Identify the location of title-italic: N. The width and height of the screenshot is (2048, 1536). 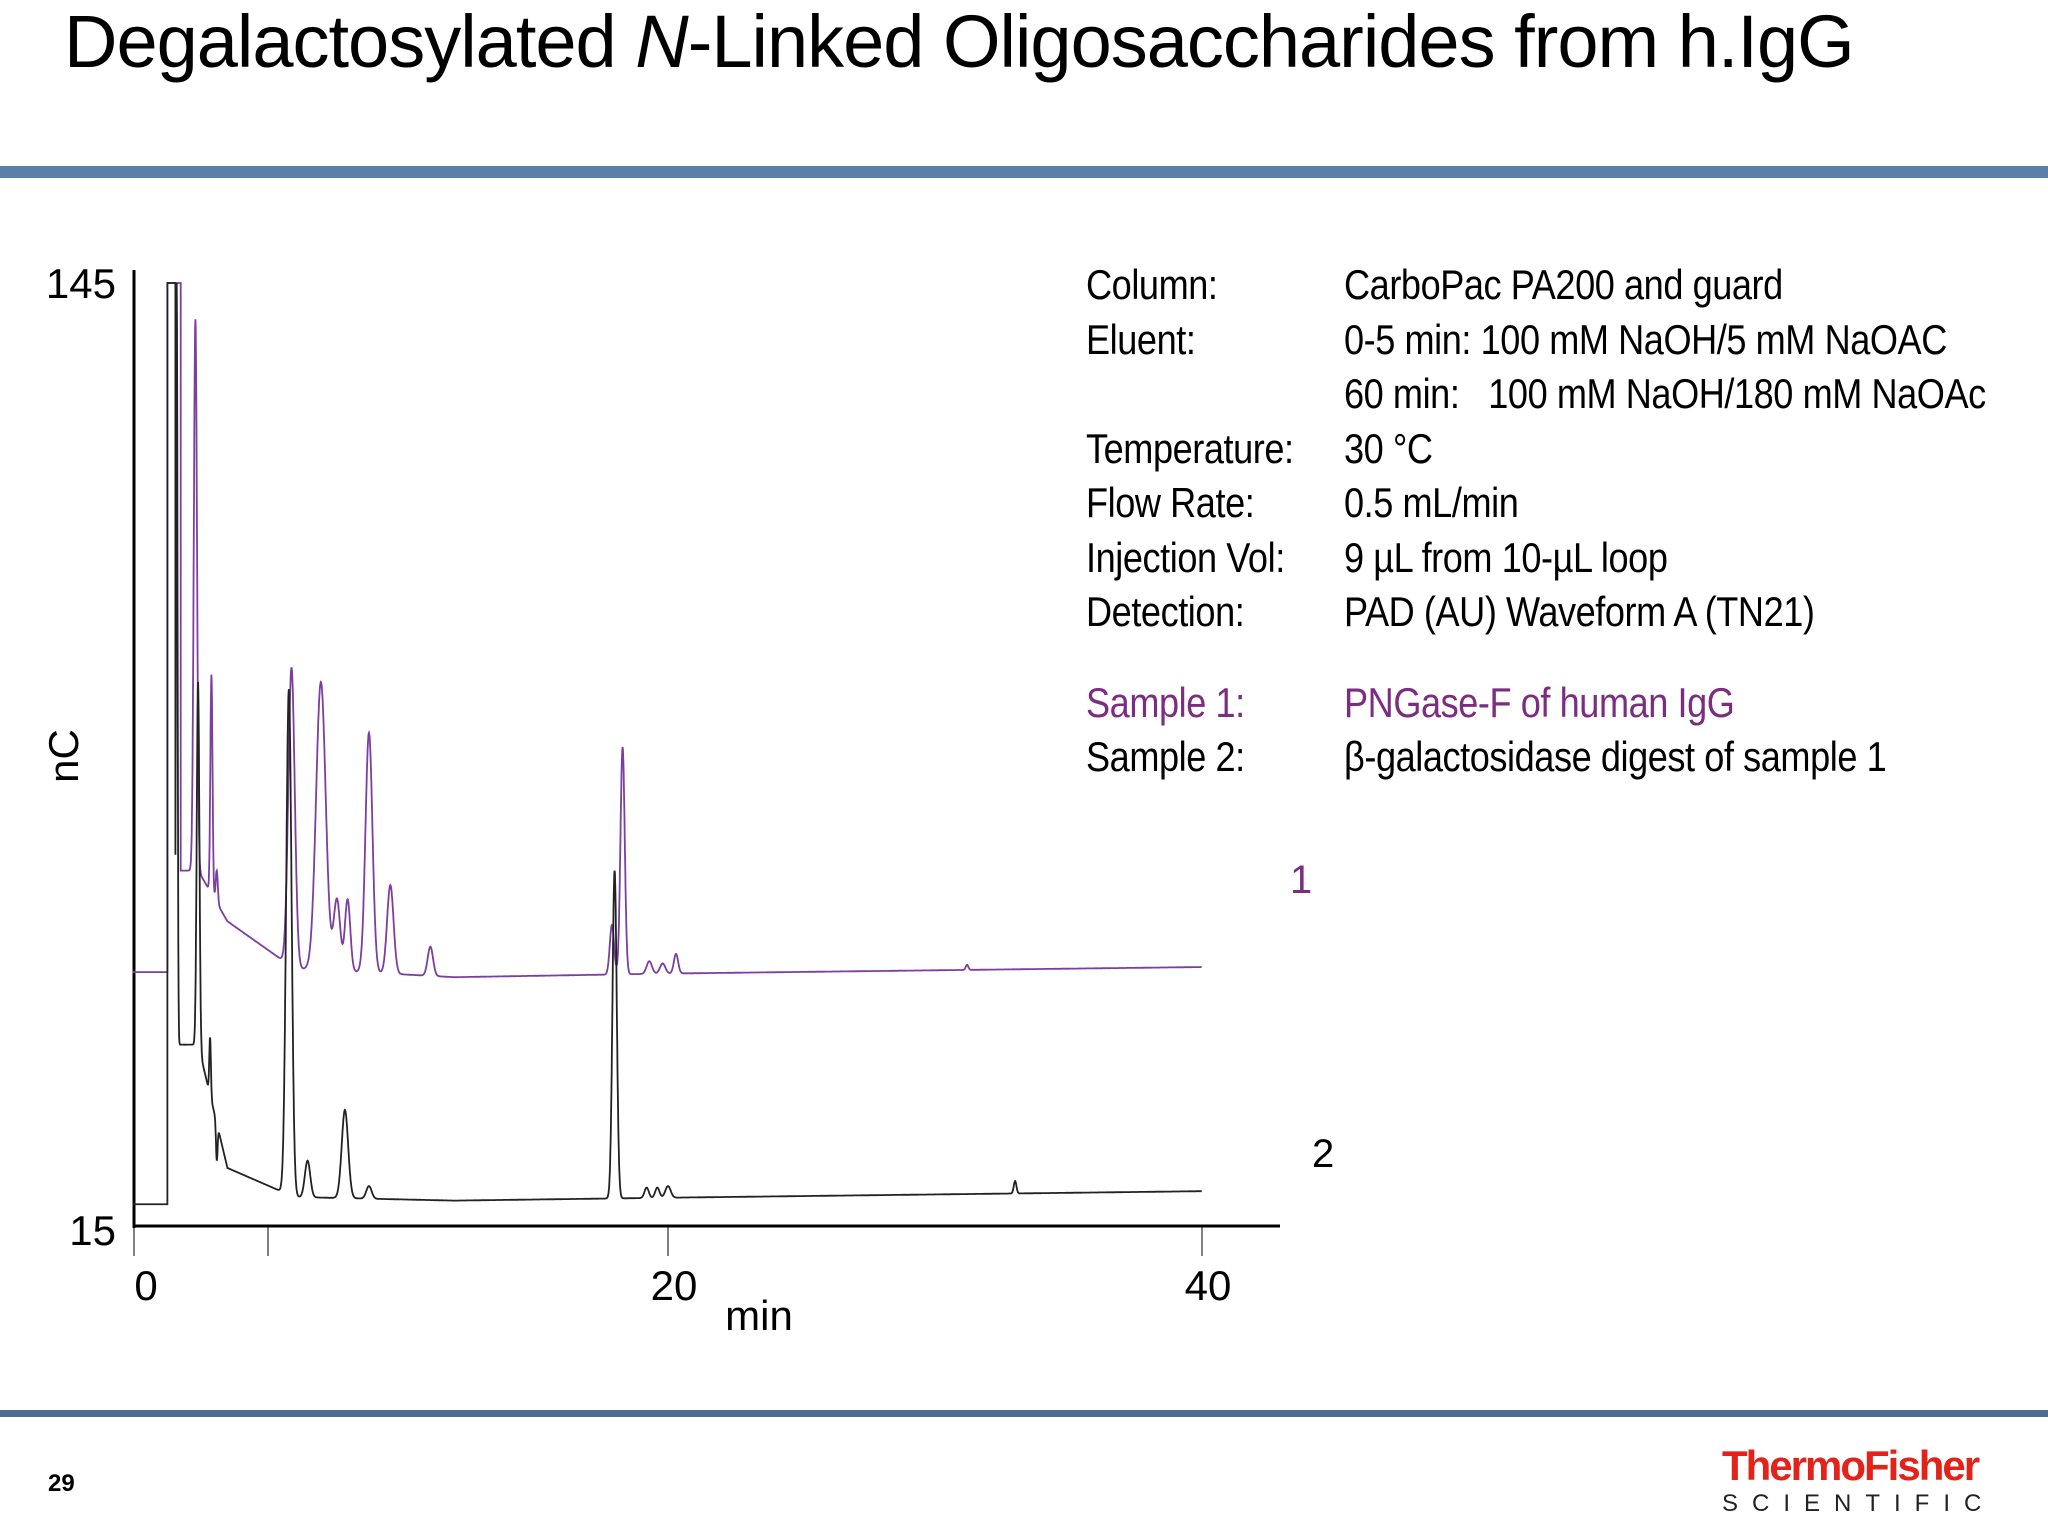
(661, 41).